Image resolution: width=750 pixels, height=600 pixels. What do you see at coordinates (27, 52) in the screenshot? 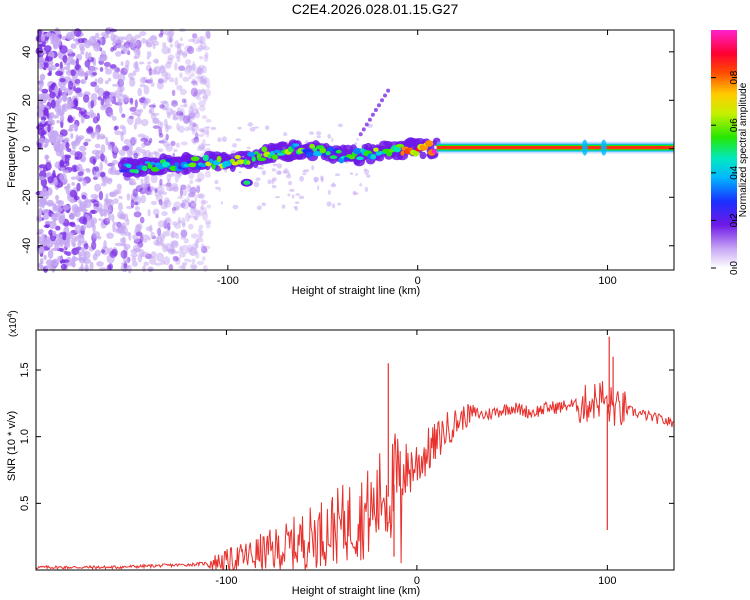
I see `y-tick-label: 40` at bounding box center [27, 52].